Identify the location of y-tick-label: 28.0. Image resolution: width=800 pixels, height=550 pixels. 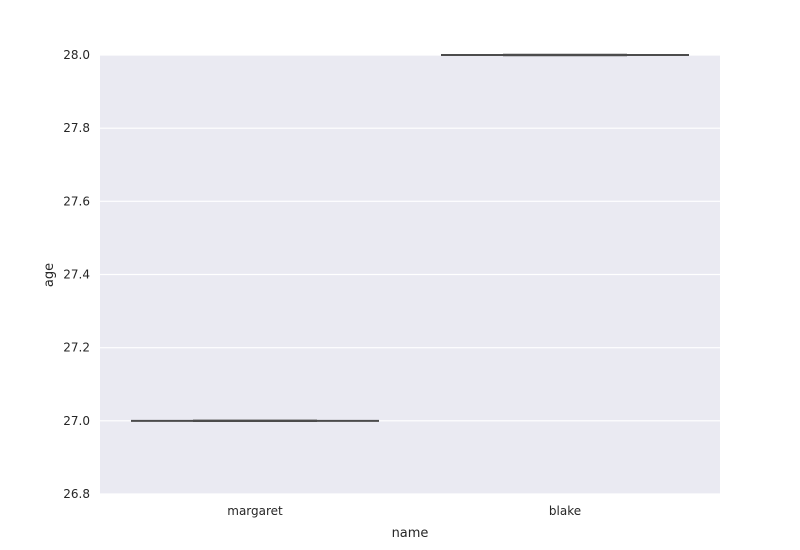
(76, 55).